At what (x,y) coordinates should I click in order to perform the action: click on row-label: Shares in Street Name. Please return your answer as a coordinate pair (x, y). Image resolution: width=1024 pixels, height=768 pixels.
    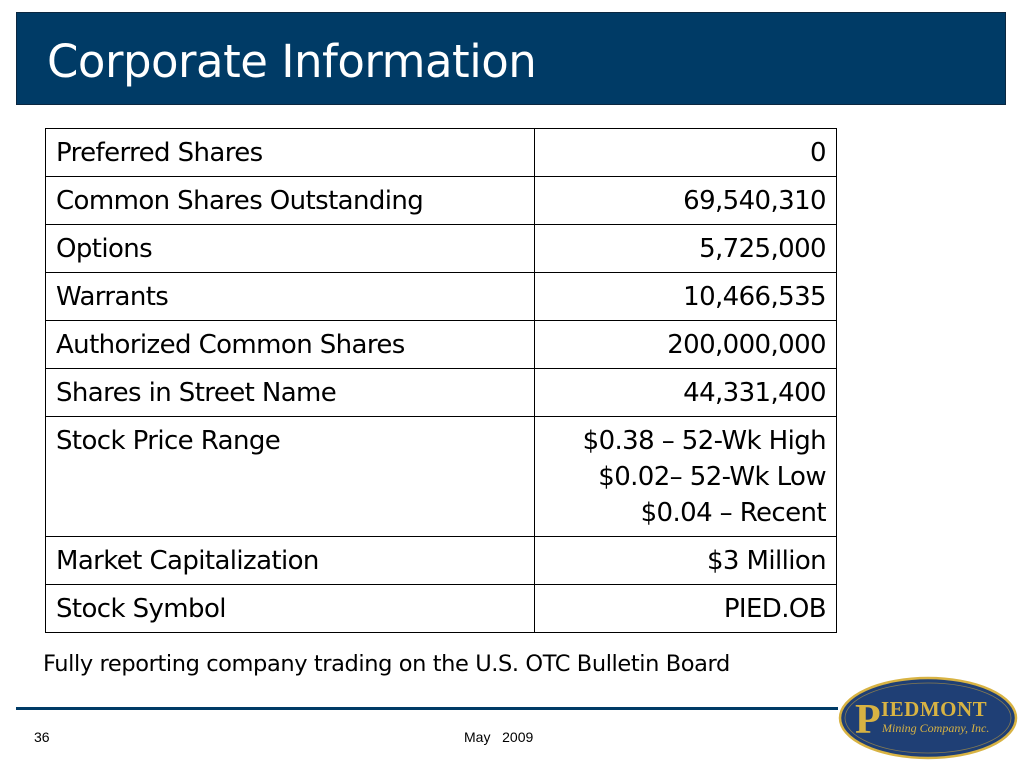
    Looking at the image, I should click on (290, 392).